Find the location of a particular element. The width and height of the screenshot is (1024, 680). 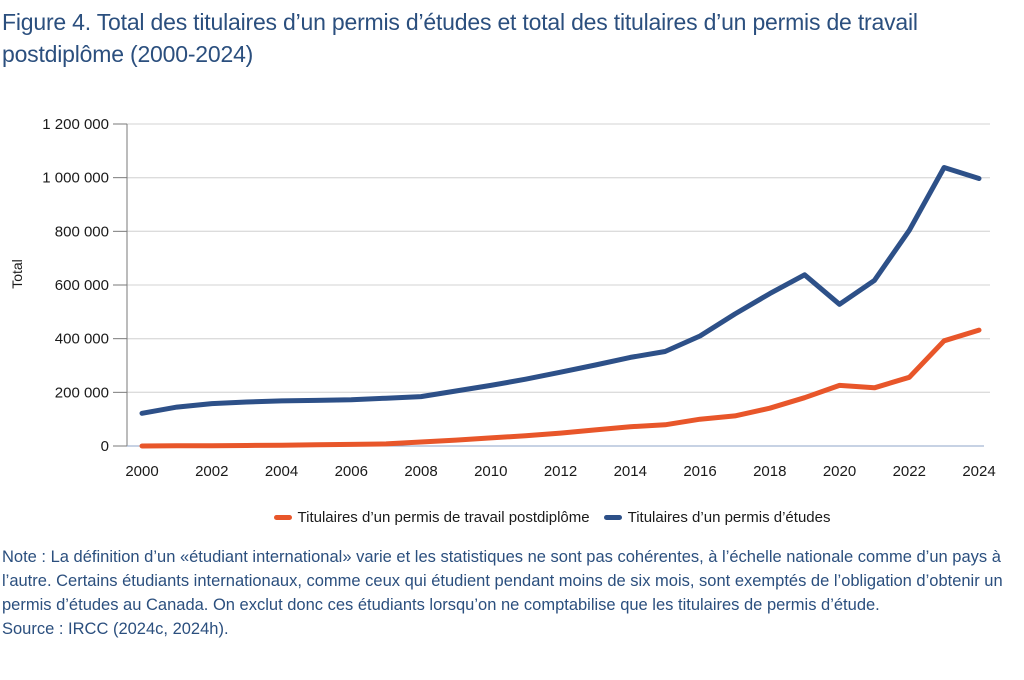

x-tick-label: 2014 is located at coordinates (630, 471).